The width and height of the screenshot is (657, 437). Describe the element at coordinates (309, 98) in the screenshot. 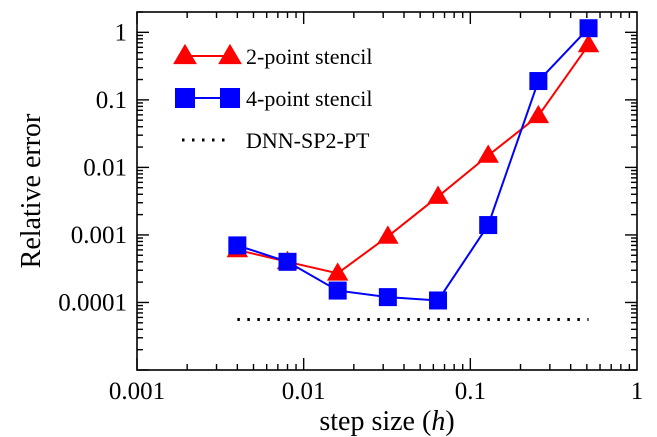

I see `legend-label: 4-point stencil` at that location.